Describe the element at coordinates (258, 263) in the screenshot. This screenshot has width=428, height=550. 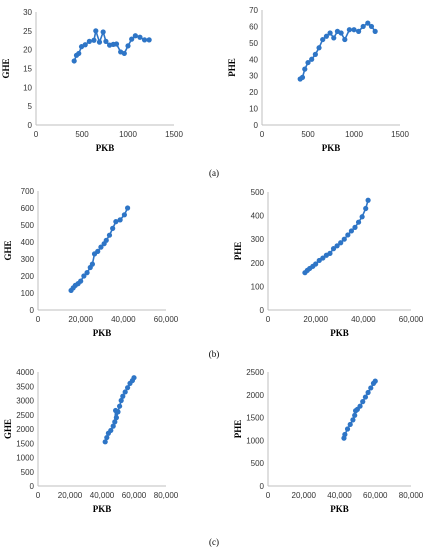
I see `y-tick-label: 200` at that location.